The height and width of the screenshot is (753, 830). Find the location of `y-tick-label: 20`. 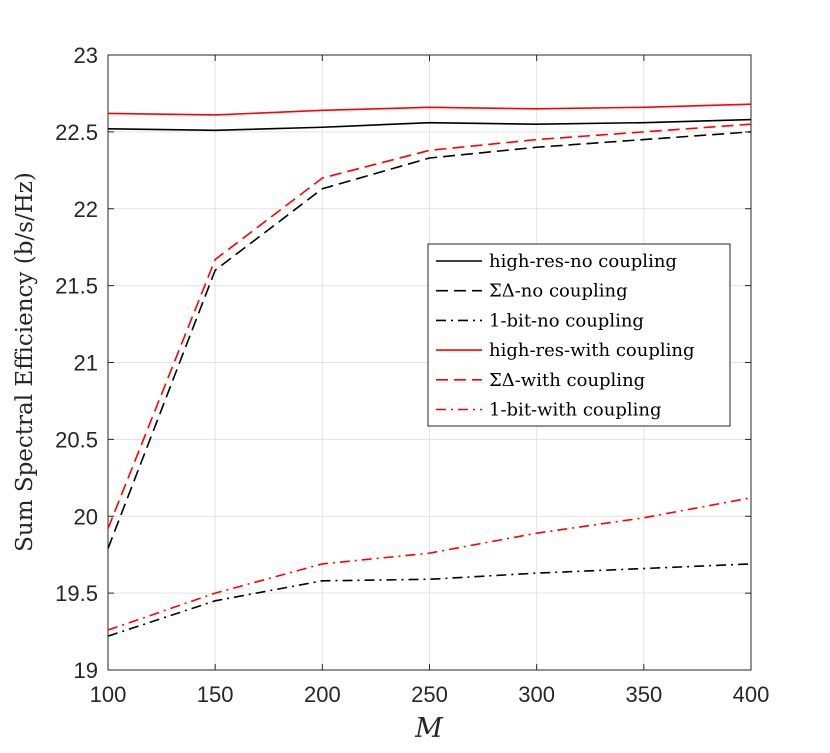

y-tick-label: 20 is located at coordinates (86, 516).